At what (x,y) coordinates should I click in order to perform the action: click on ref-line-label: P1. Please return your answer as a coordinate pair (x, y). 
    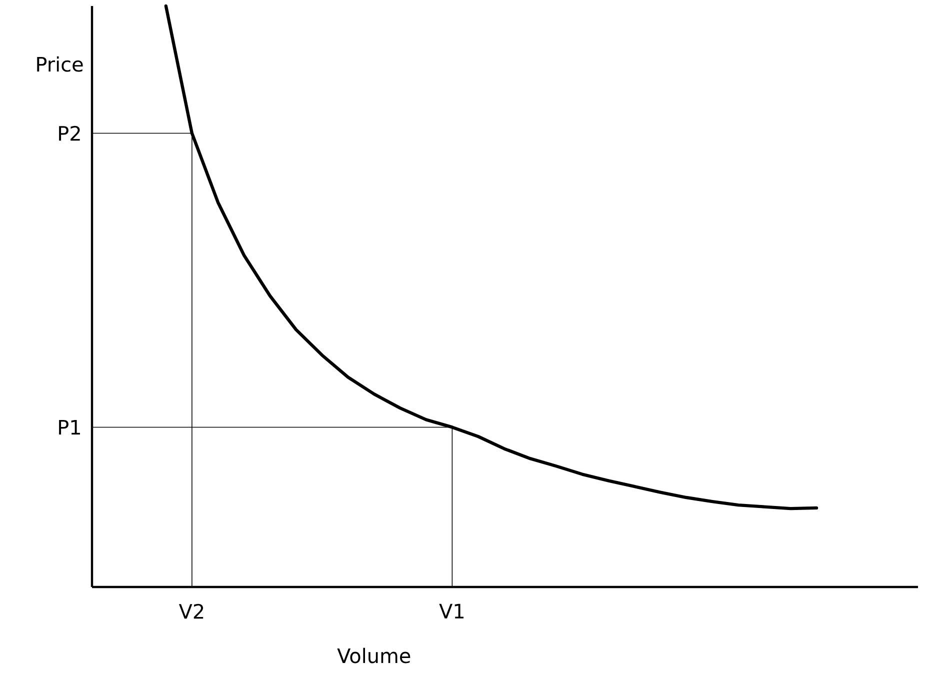
    Looking at the image, I should click on (69, 427).